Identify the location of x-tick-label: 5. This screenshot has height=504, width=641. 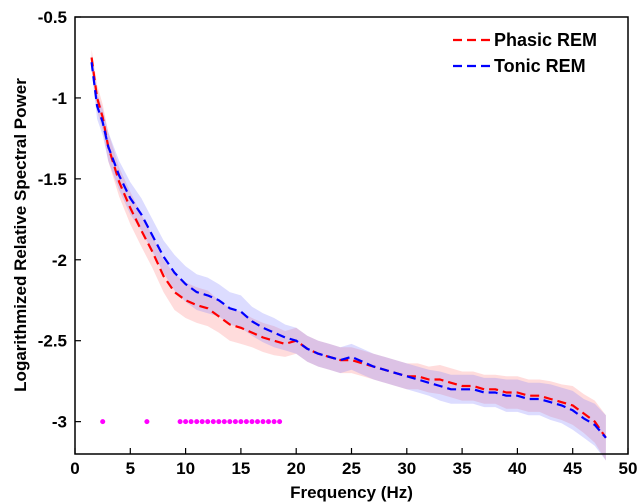
(130, 468).